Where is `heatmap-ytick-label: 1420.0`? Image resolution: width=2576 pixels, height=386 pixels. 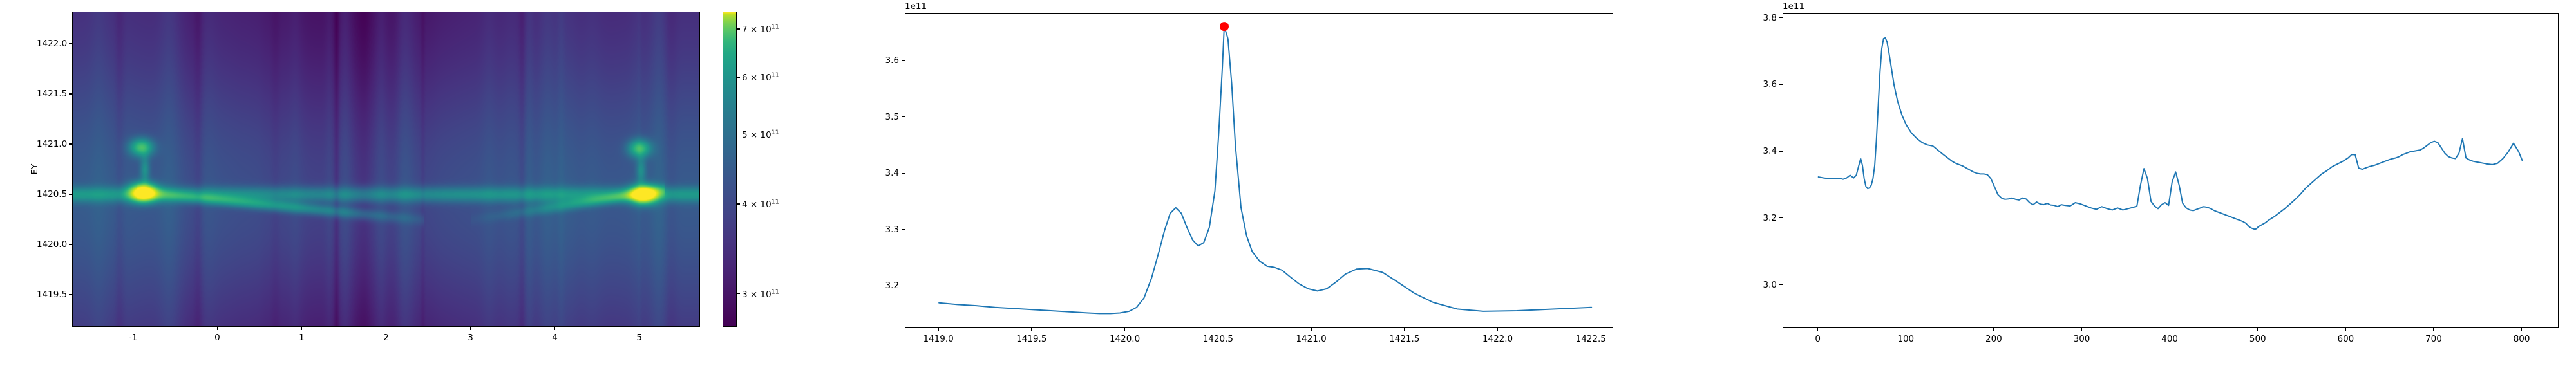 heatmap-ytick-label: 1420.0 is located at coordinates (52, 244).